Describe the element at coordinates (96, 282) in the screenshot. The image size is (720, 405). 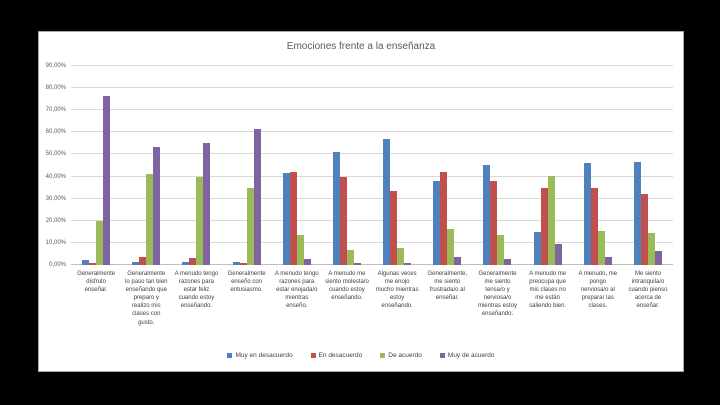
I see `category-label: Generalmente disfruto enseñar.` at that location.